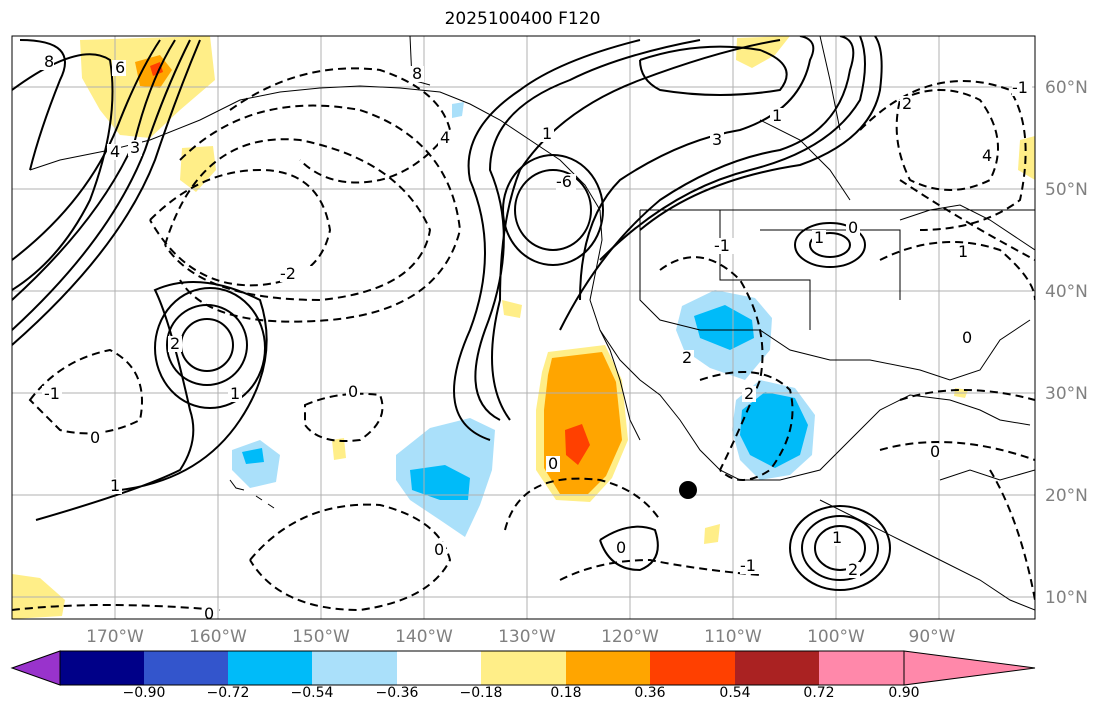 The image size is (1105, 712). Describe the element at coordinates (424, 637) in the screenshot. I see `lon-label: 140°W` at that location.